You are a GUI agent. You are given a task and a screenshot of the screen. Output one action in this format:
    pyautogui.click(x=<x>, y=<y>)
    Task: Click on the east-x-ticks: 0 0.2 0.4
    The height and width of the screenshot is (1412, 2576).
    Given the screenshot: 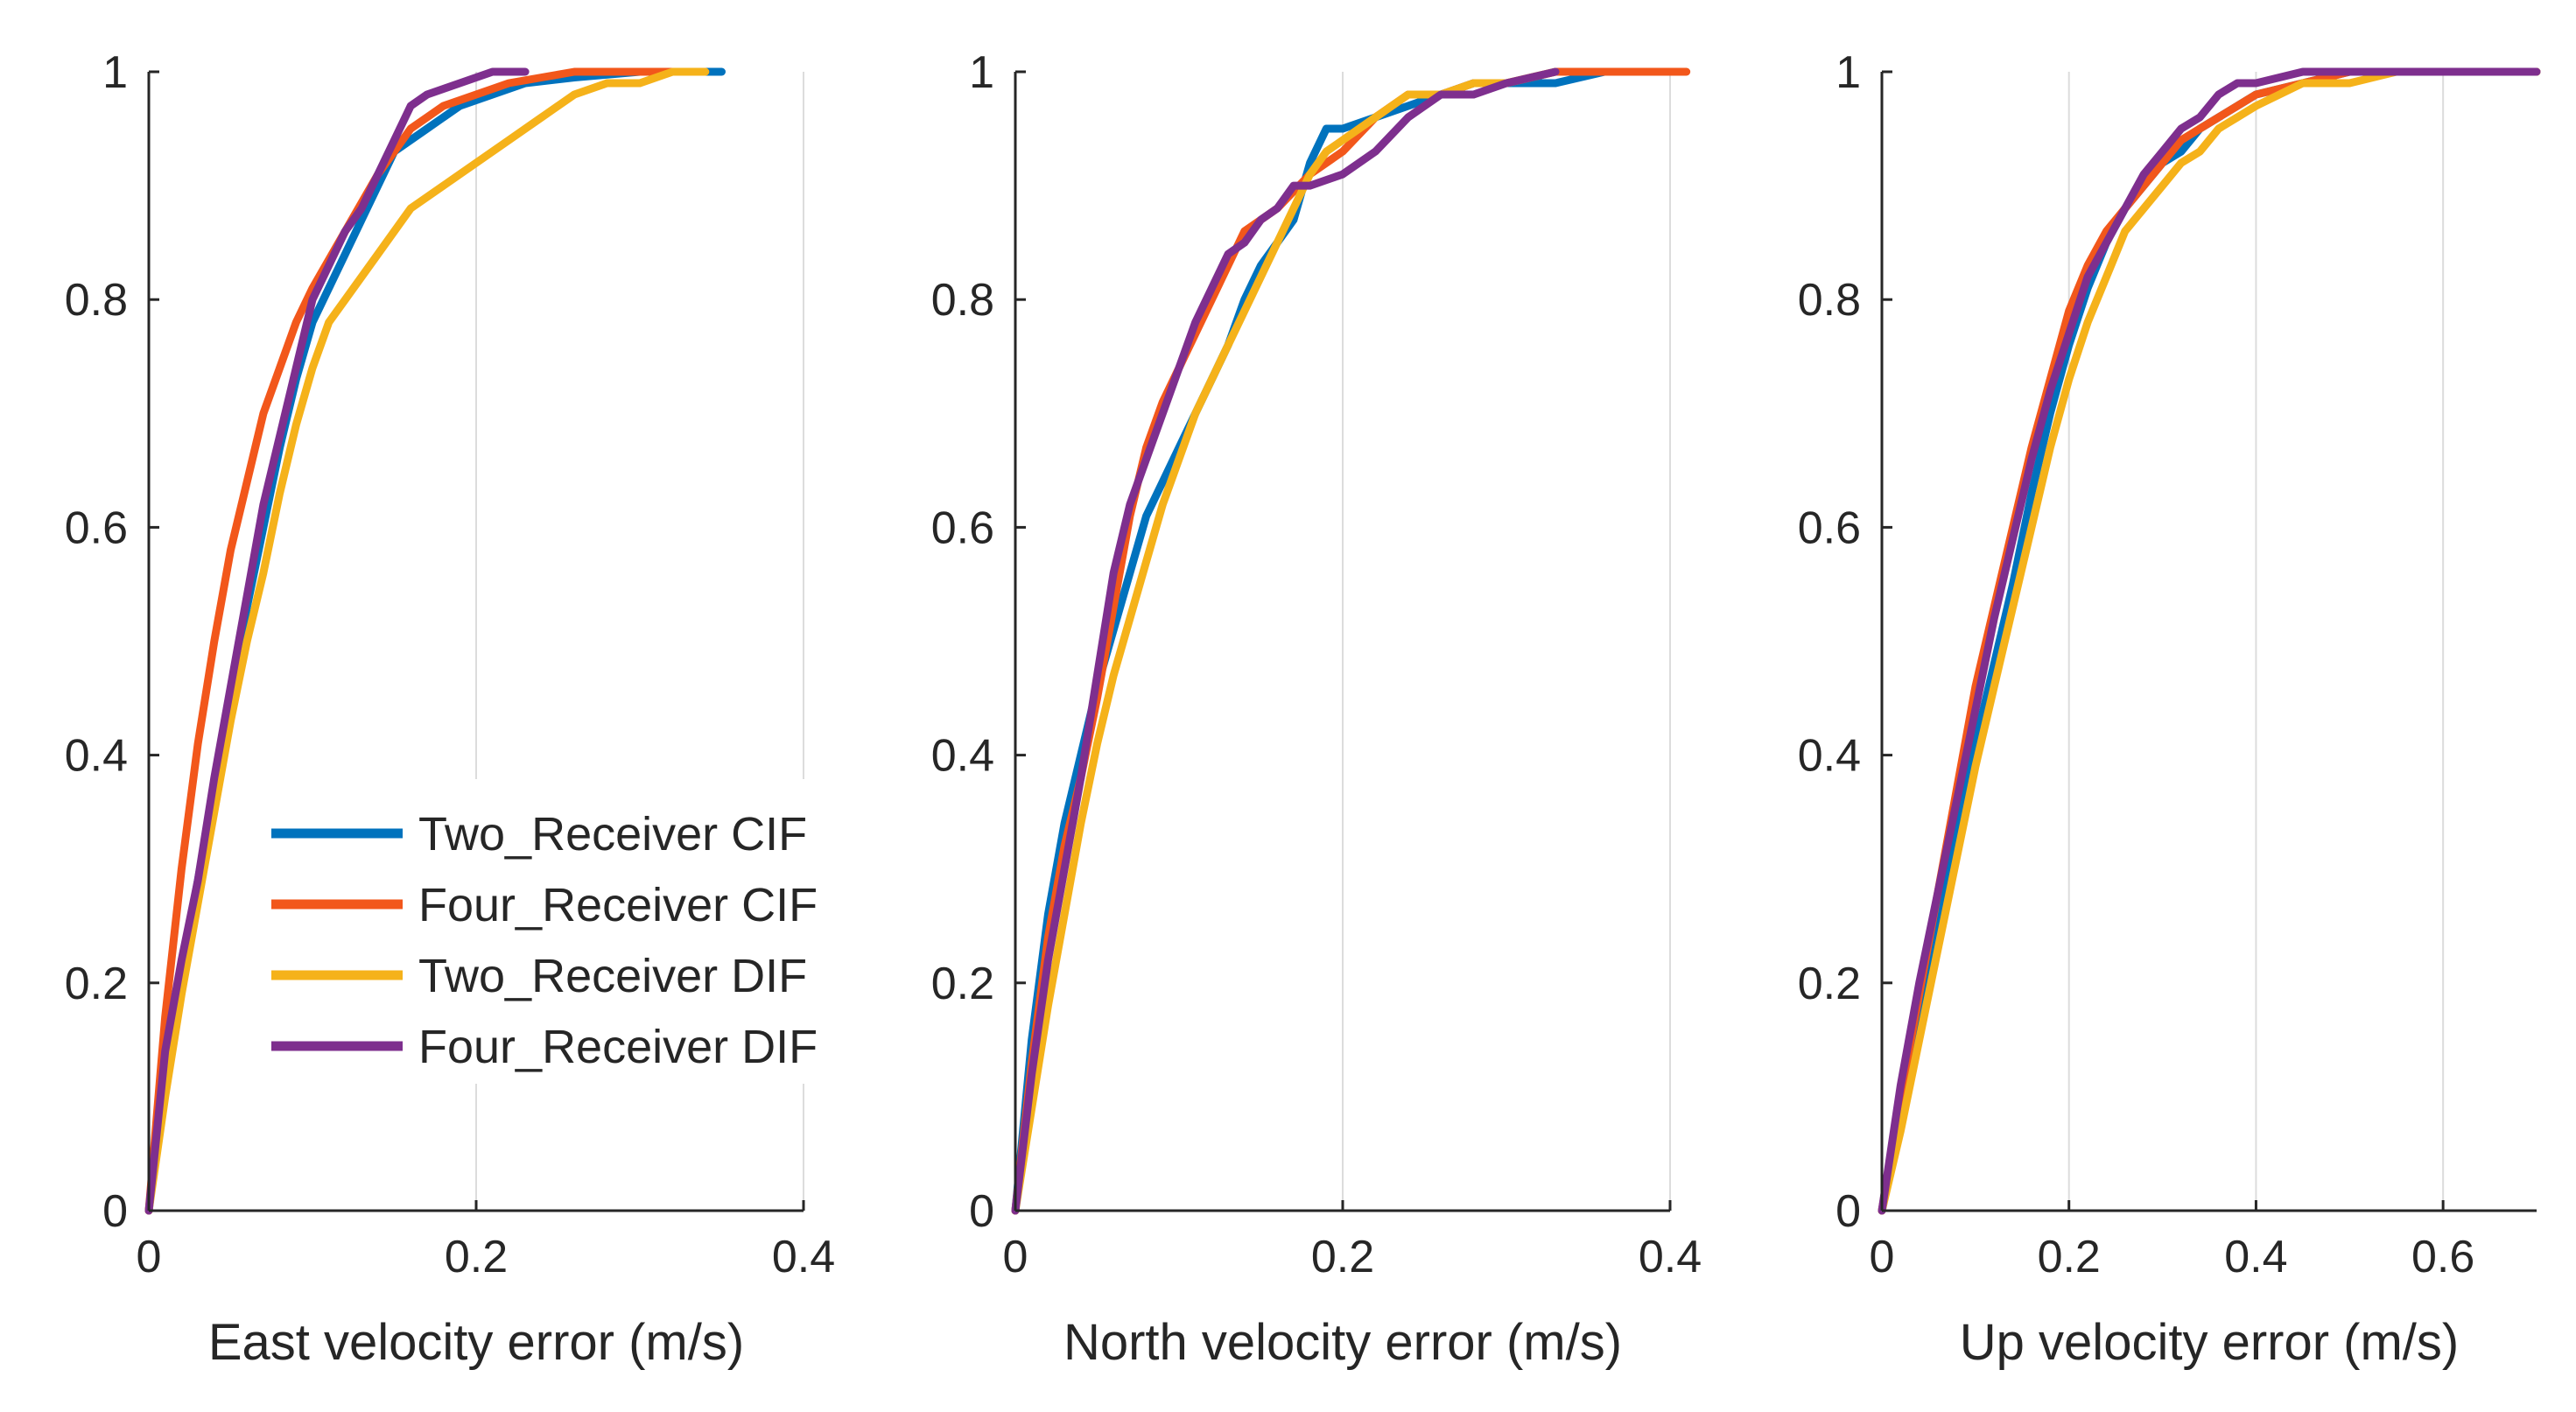 What is the action you would take?
    pyautogui.click(x=486, y=1241)
    